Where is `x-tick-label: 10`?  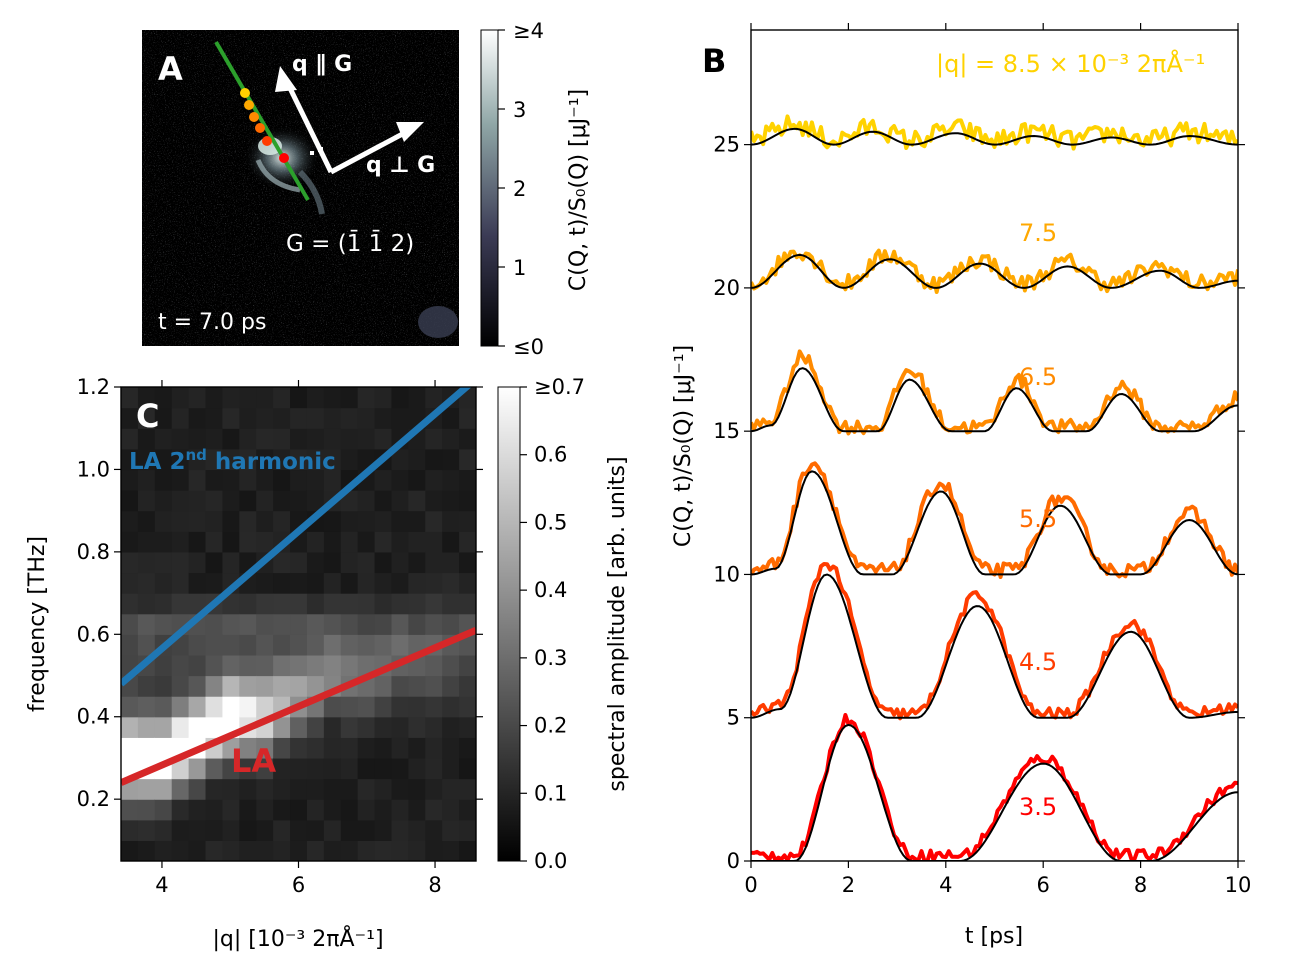
x-tick-label: 10 is located at coordinates (1238, 885).